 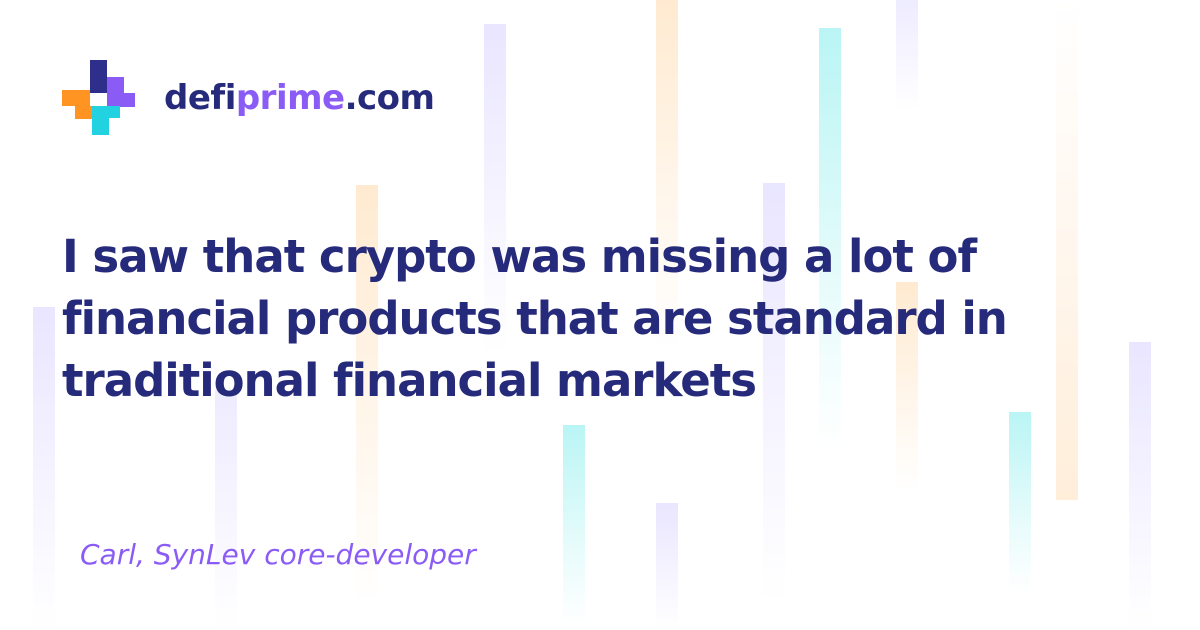 What do you see at coordinates (409, 380) in the screenshot?
I see `quote-line: traditional financial markets` at bounding box center [409, 380].